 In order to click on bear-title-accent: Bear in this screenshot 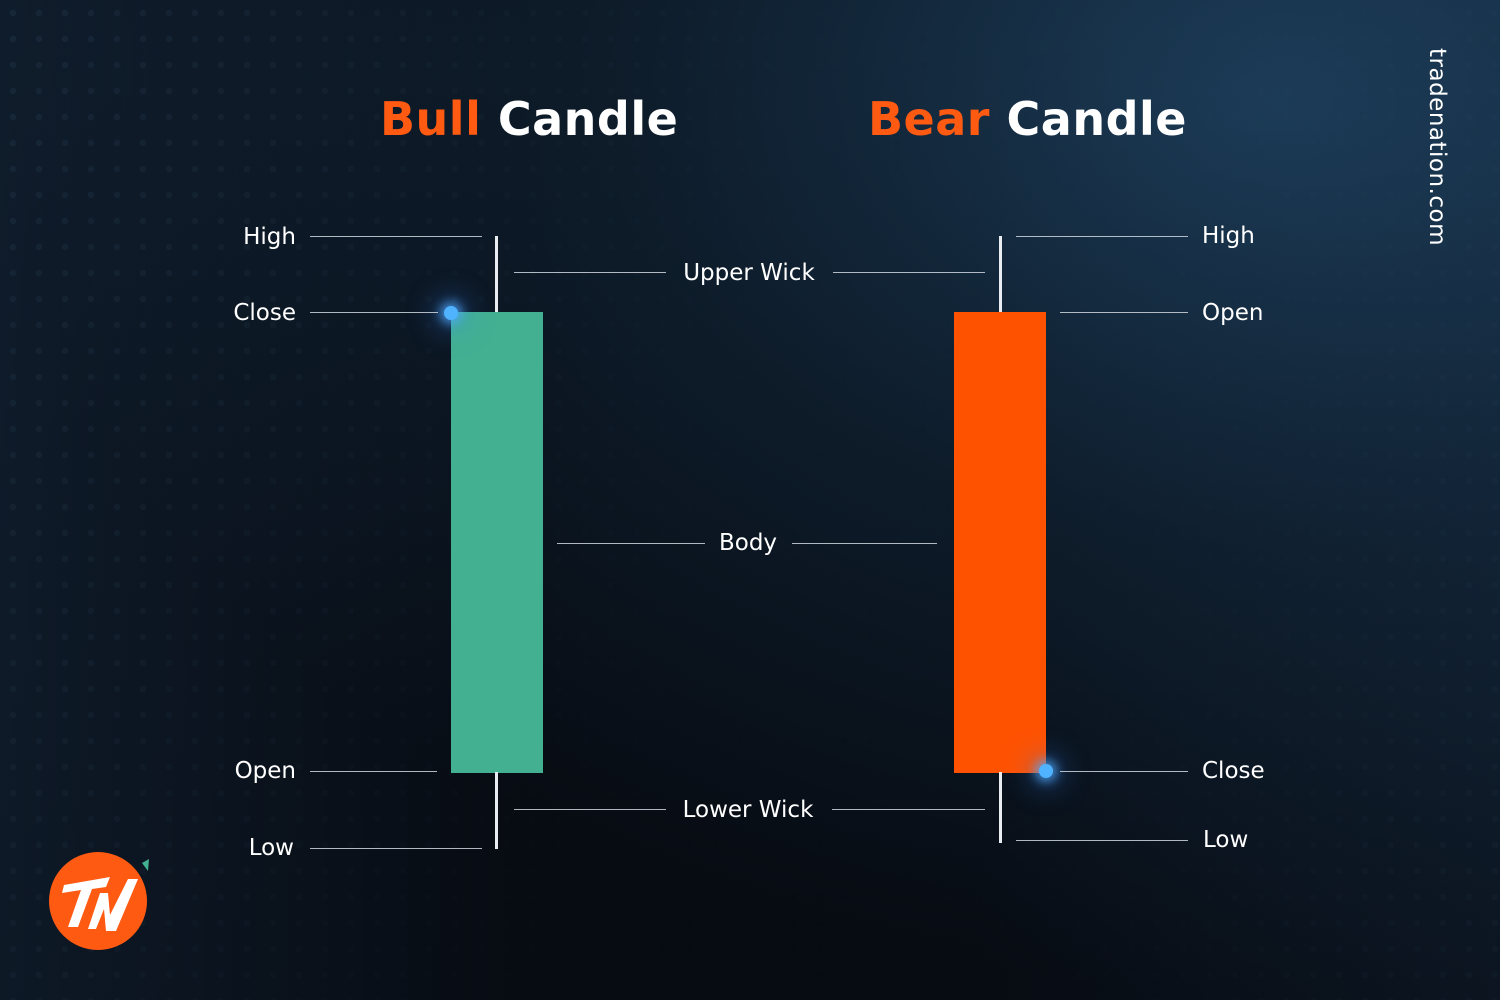, I will do `click(929, 119)`.